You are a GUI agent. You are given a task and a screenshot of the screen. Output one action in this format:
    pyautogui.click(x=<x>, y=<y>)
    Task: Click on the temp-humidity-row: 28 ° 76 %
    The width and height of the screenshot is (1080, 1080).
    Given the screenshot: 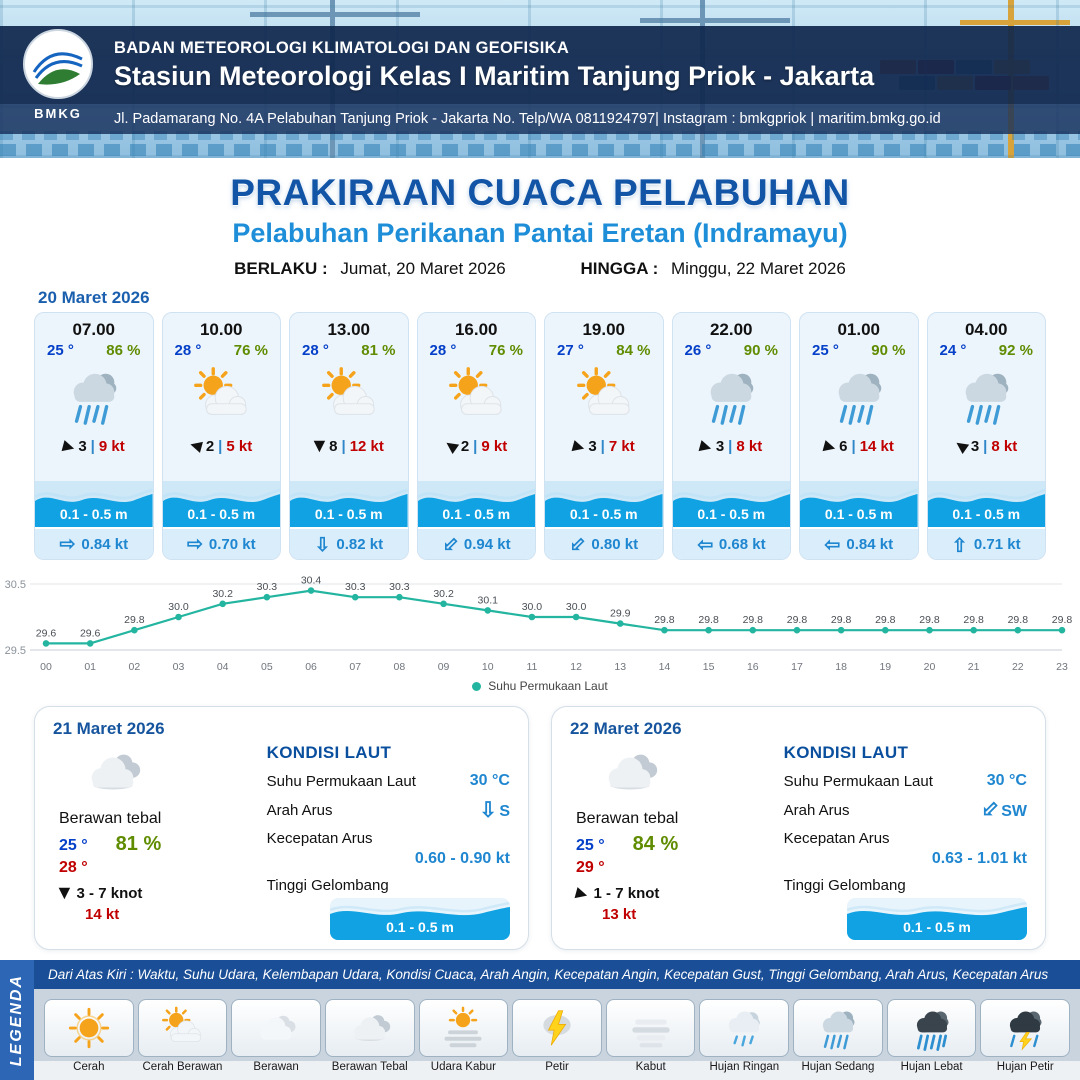 What is the action you would take?
    pyautogui.click(x=477, y=349)
    